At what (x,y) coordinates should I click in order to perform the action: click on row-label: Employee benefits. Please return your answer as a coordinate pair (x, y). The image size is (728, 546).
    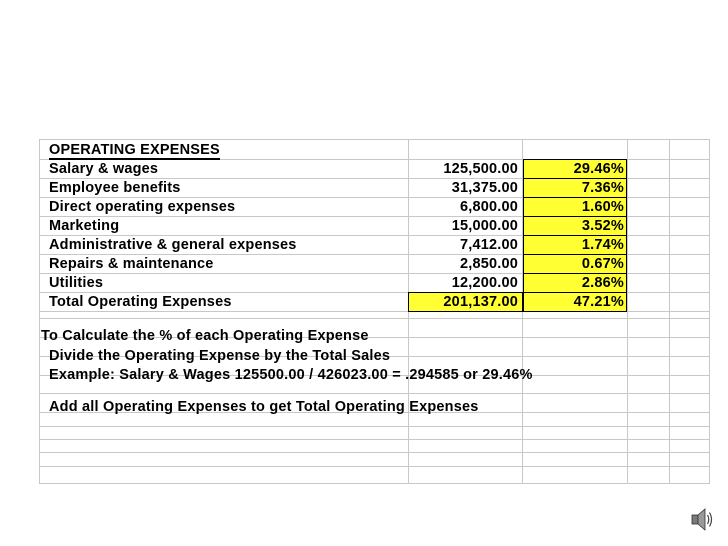
    Looking at the image, I should click on (115, 188).